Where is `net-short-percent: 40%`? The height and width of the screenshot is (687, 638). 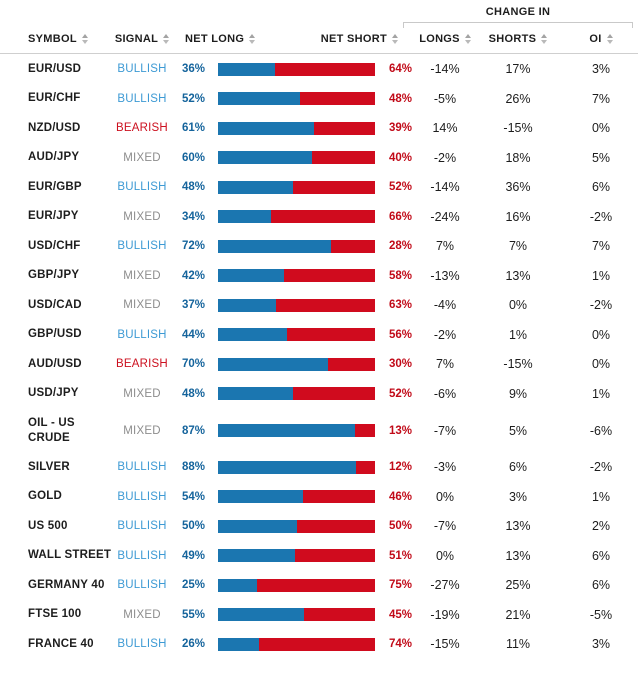
net-short-percent: 40% is located at coordinates (400, 157).